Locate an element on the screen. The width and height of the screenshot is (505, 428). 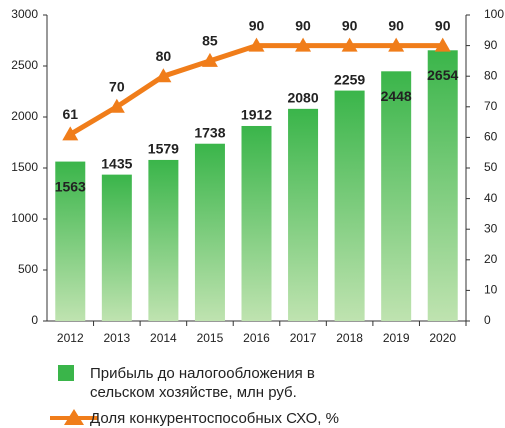
legend-swatch is located at coordinates (66, 373).